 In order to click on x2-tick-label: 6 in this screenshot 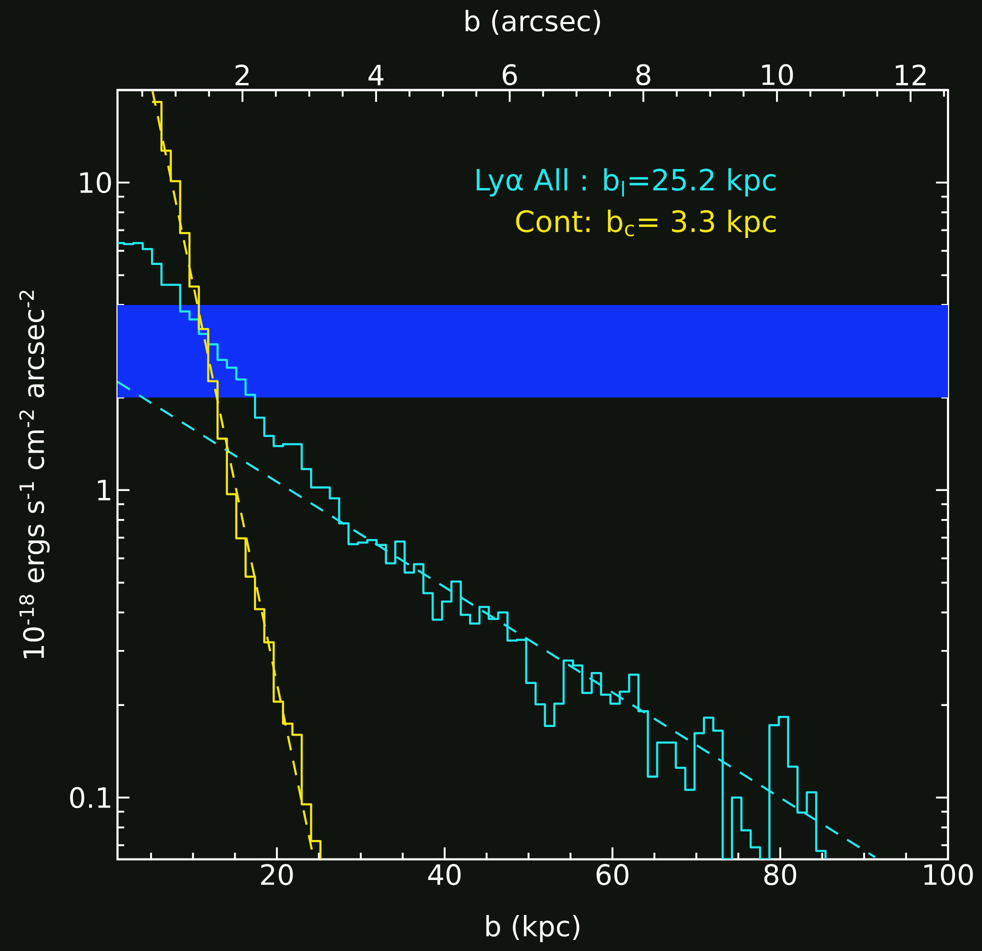, I will do `click(509, 75)`.